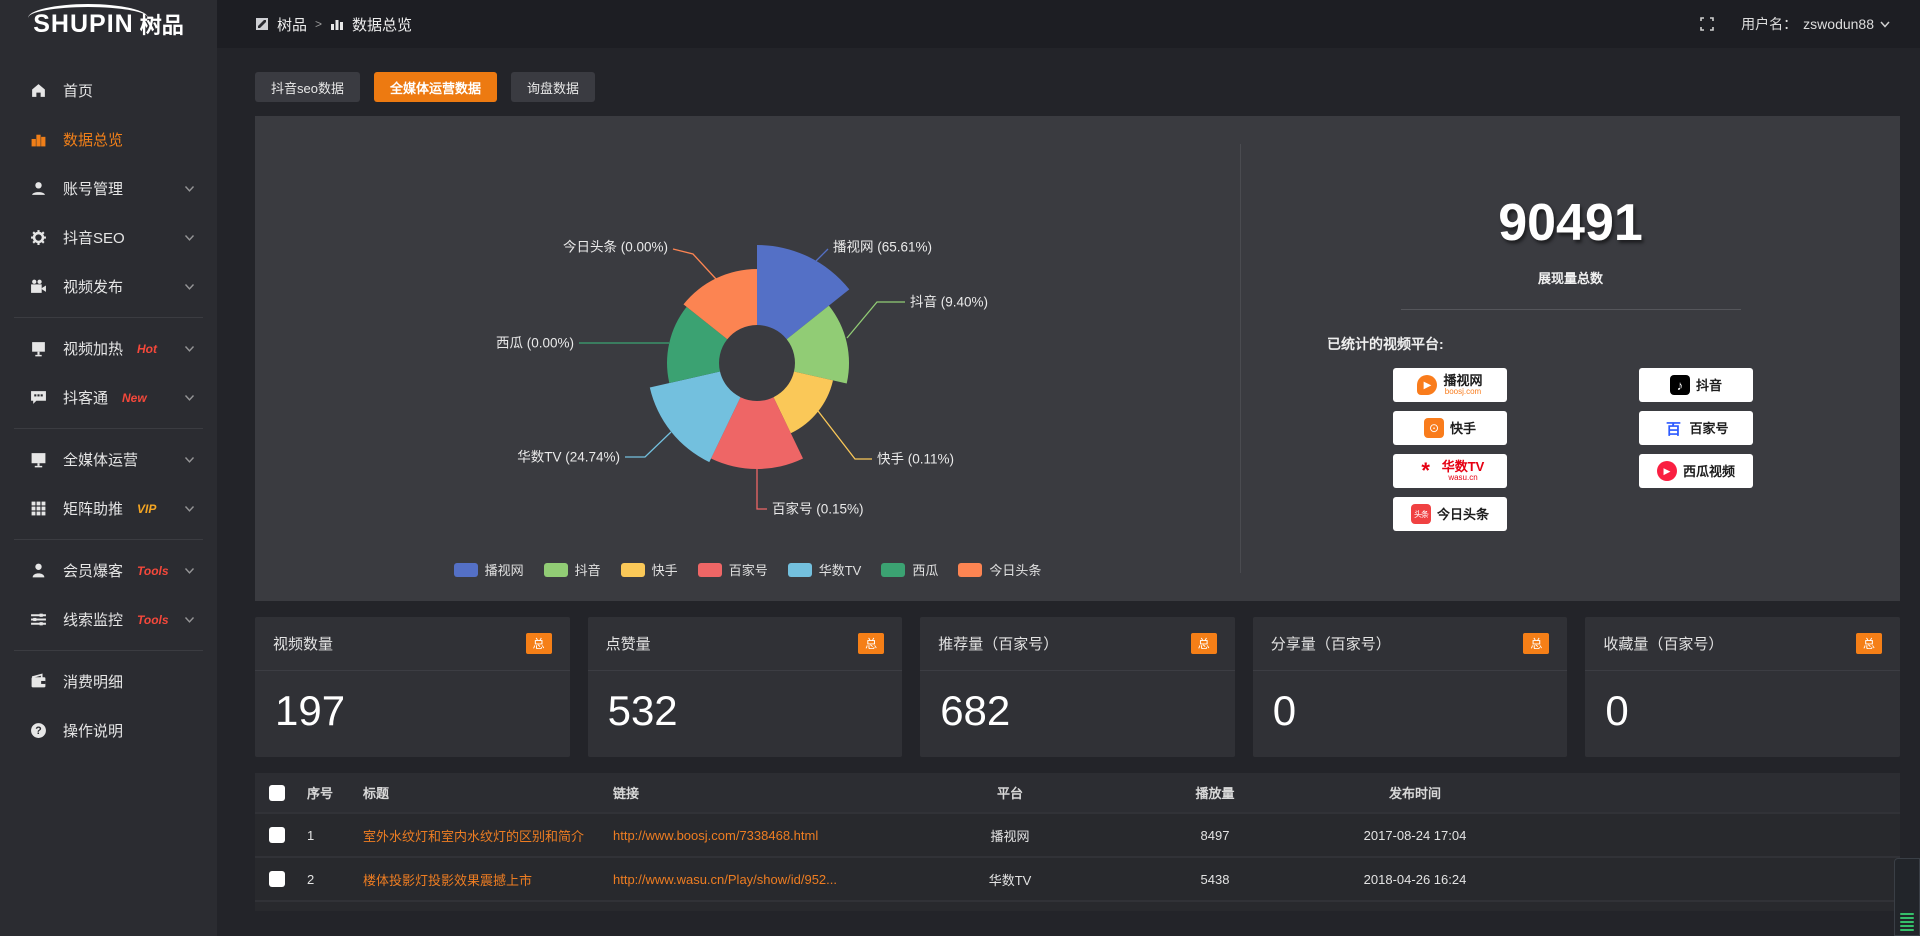  Describe the element at coordinates (108, 570) in the screenshot. I see `sidebar-item-person: 会员爆客 Tools` at that location.